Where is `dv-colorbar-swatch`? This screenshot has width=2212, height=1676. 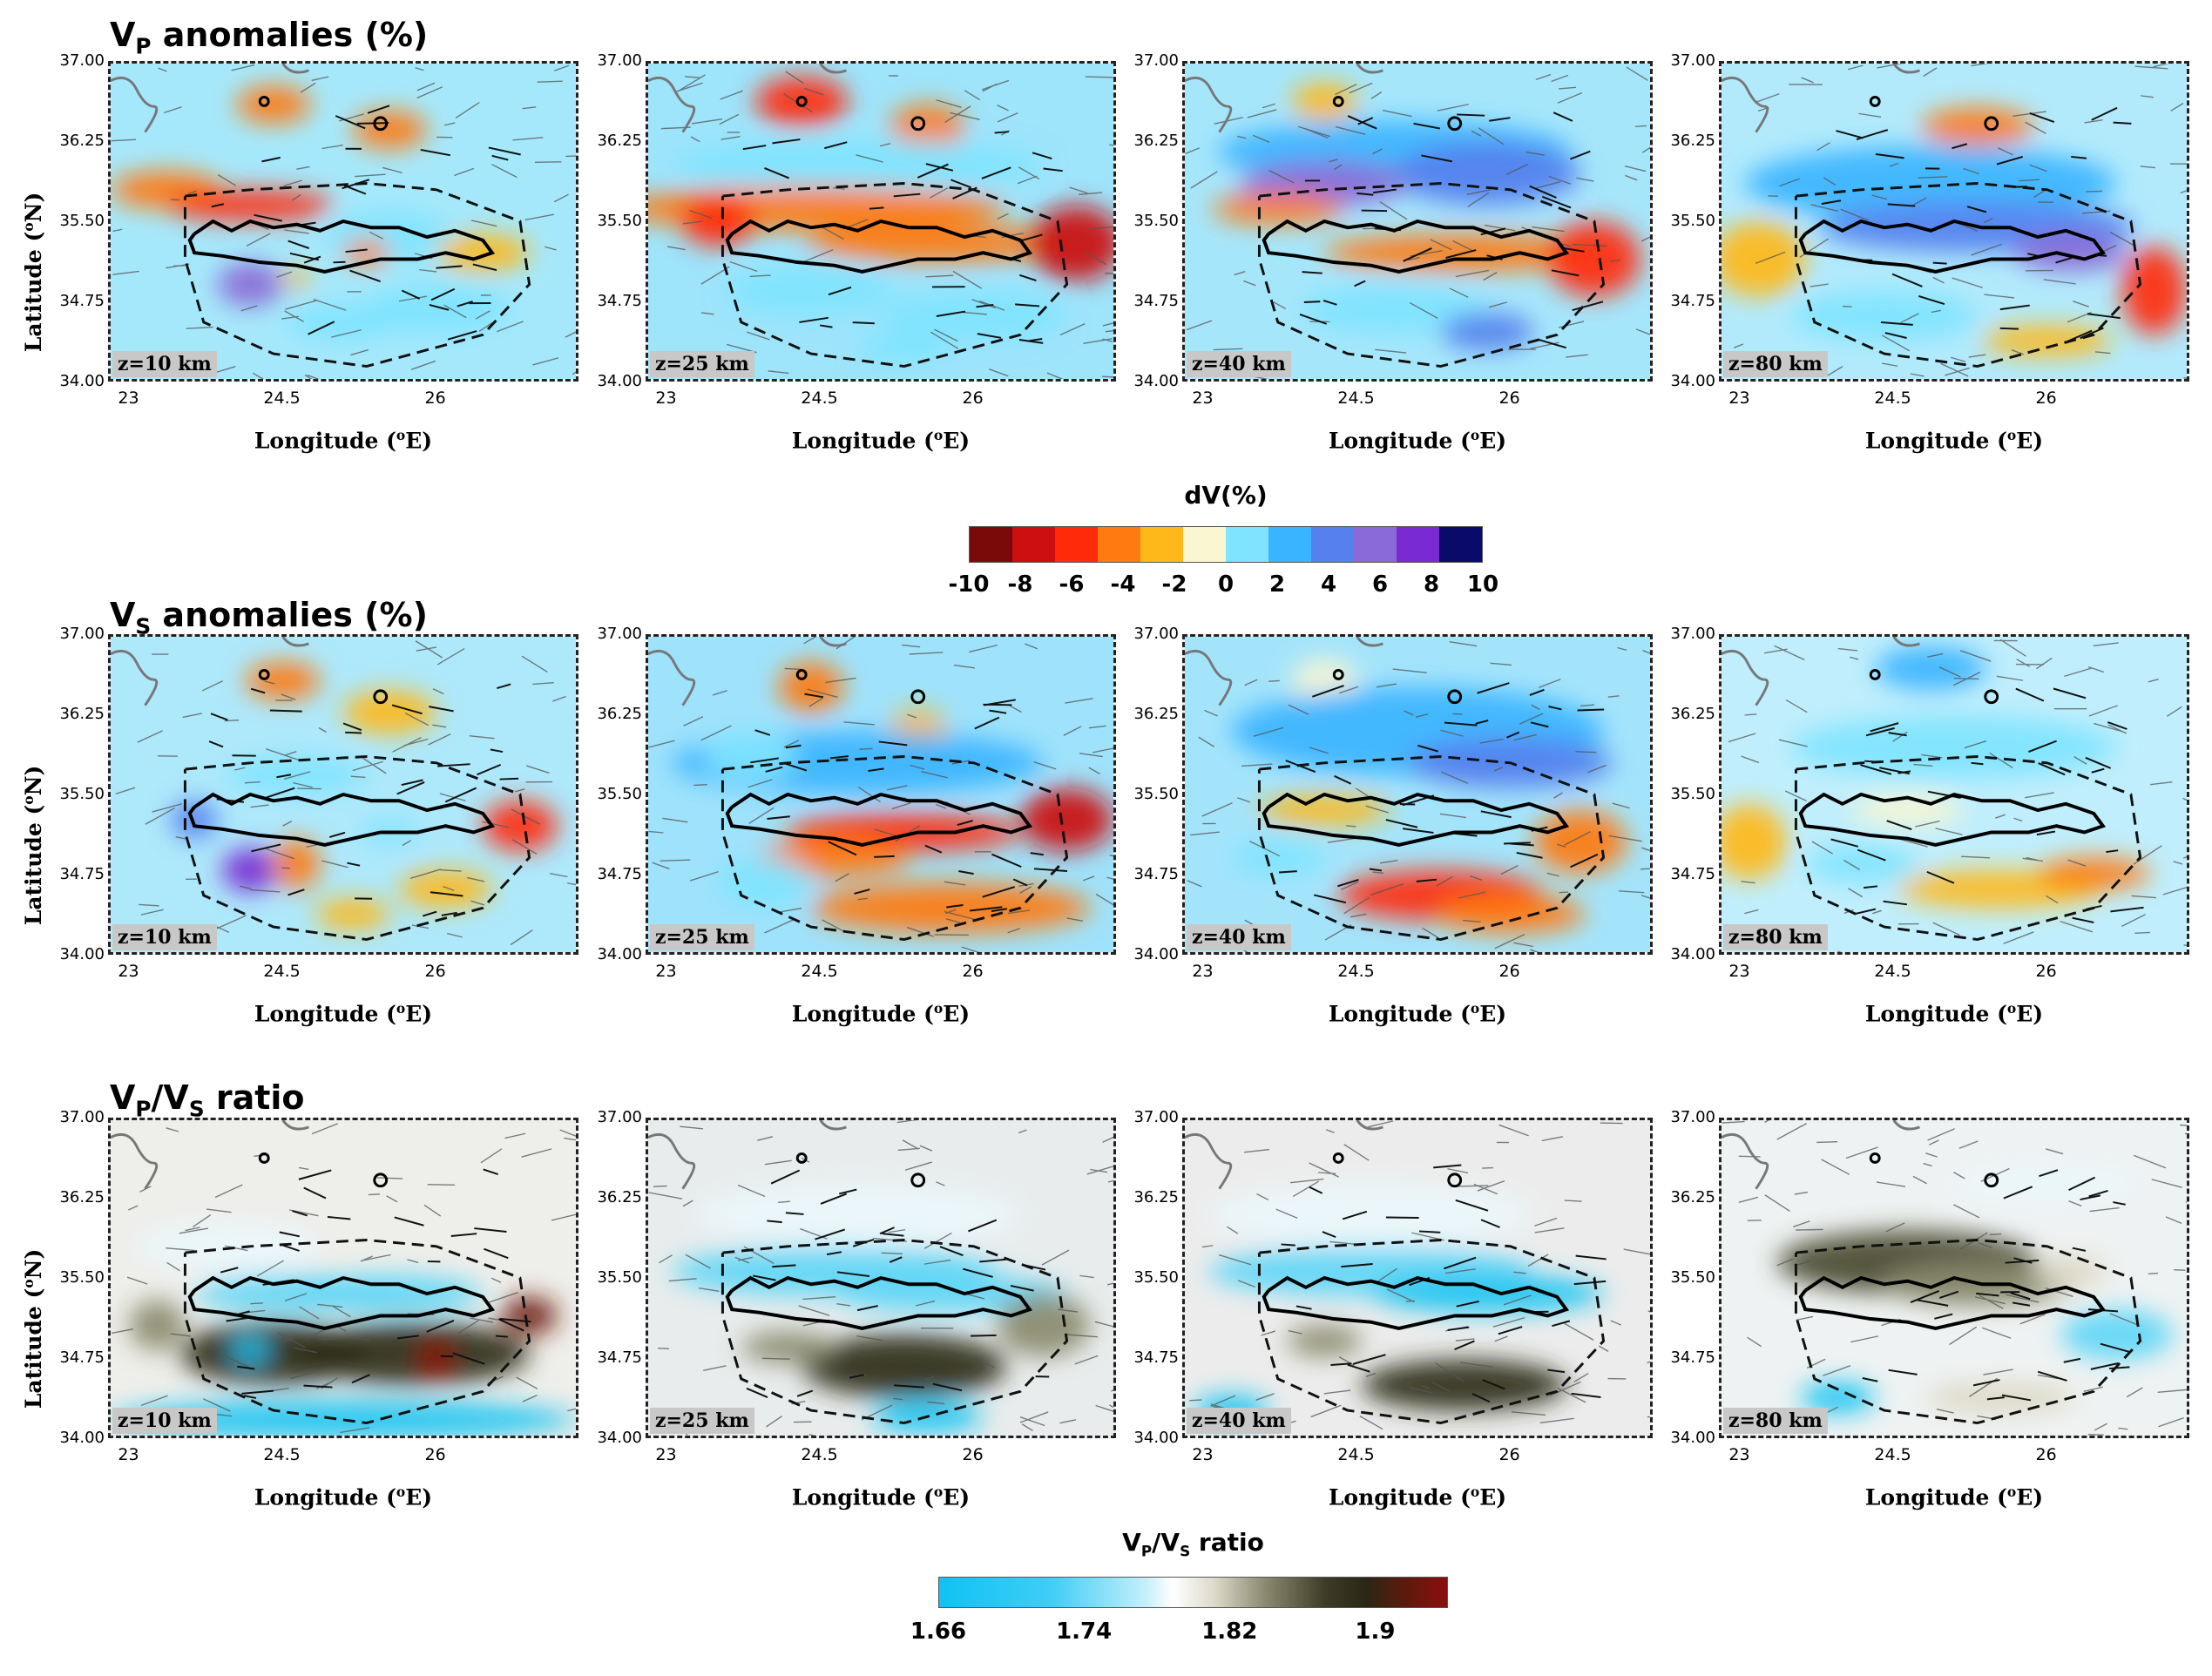
dv-colorbar-swatch is located at coordinates (1033, 544).